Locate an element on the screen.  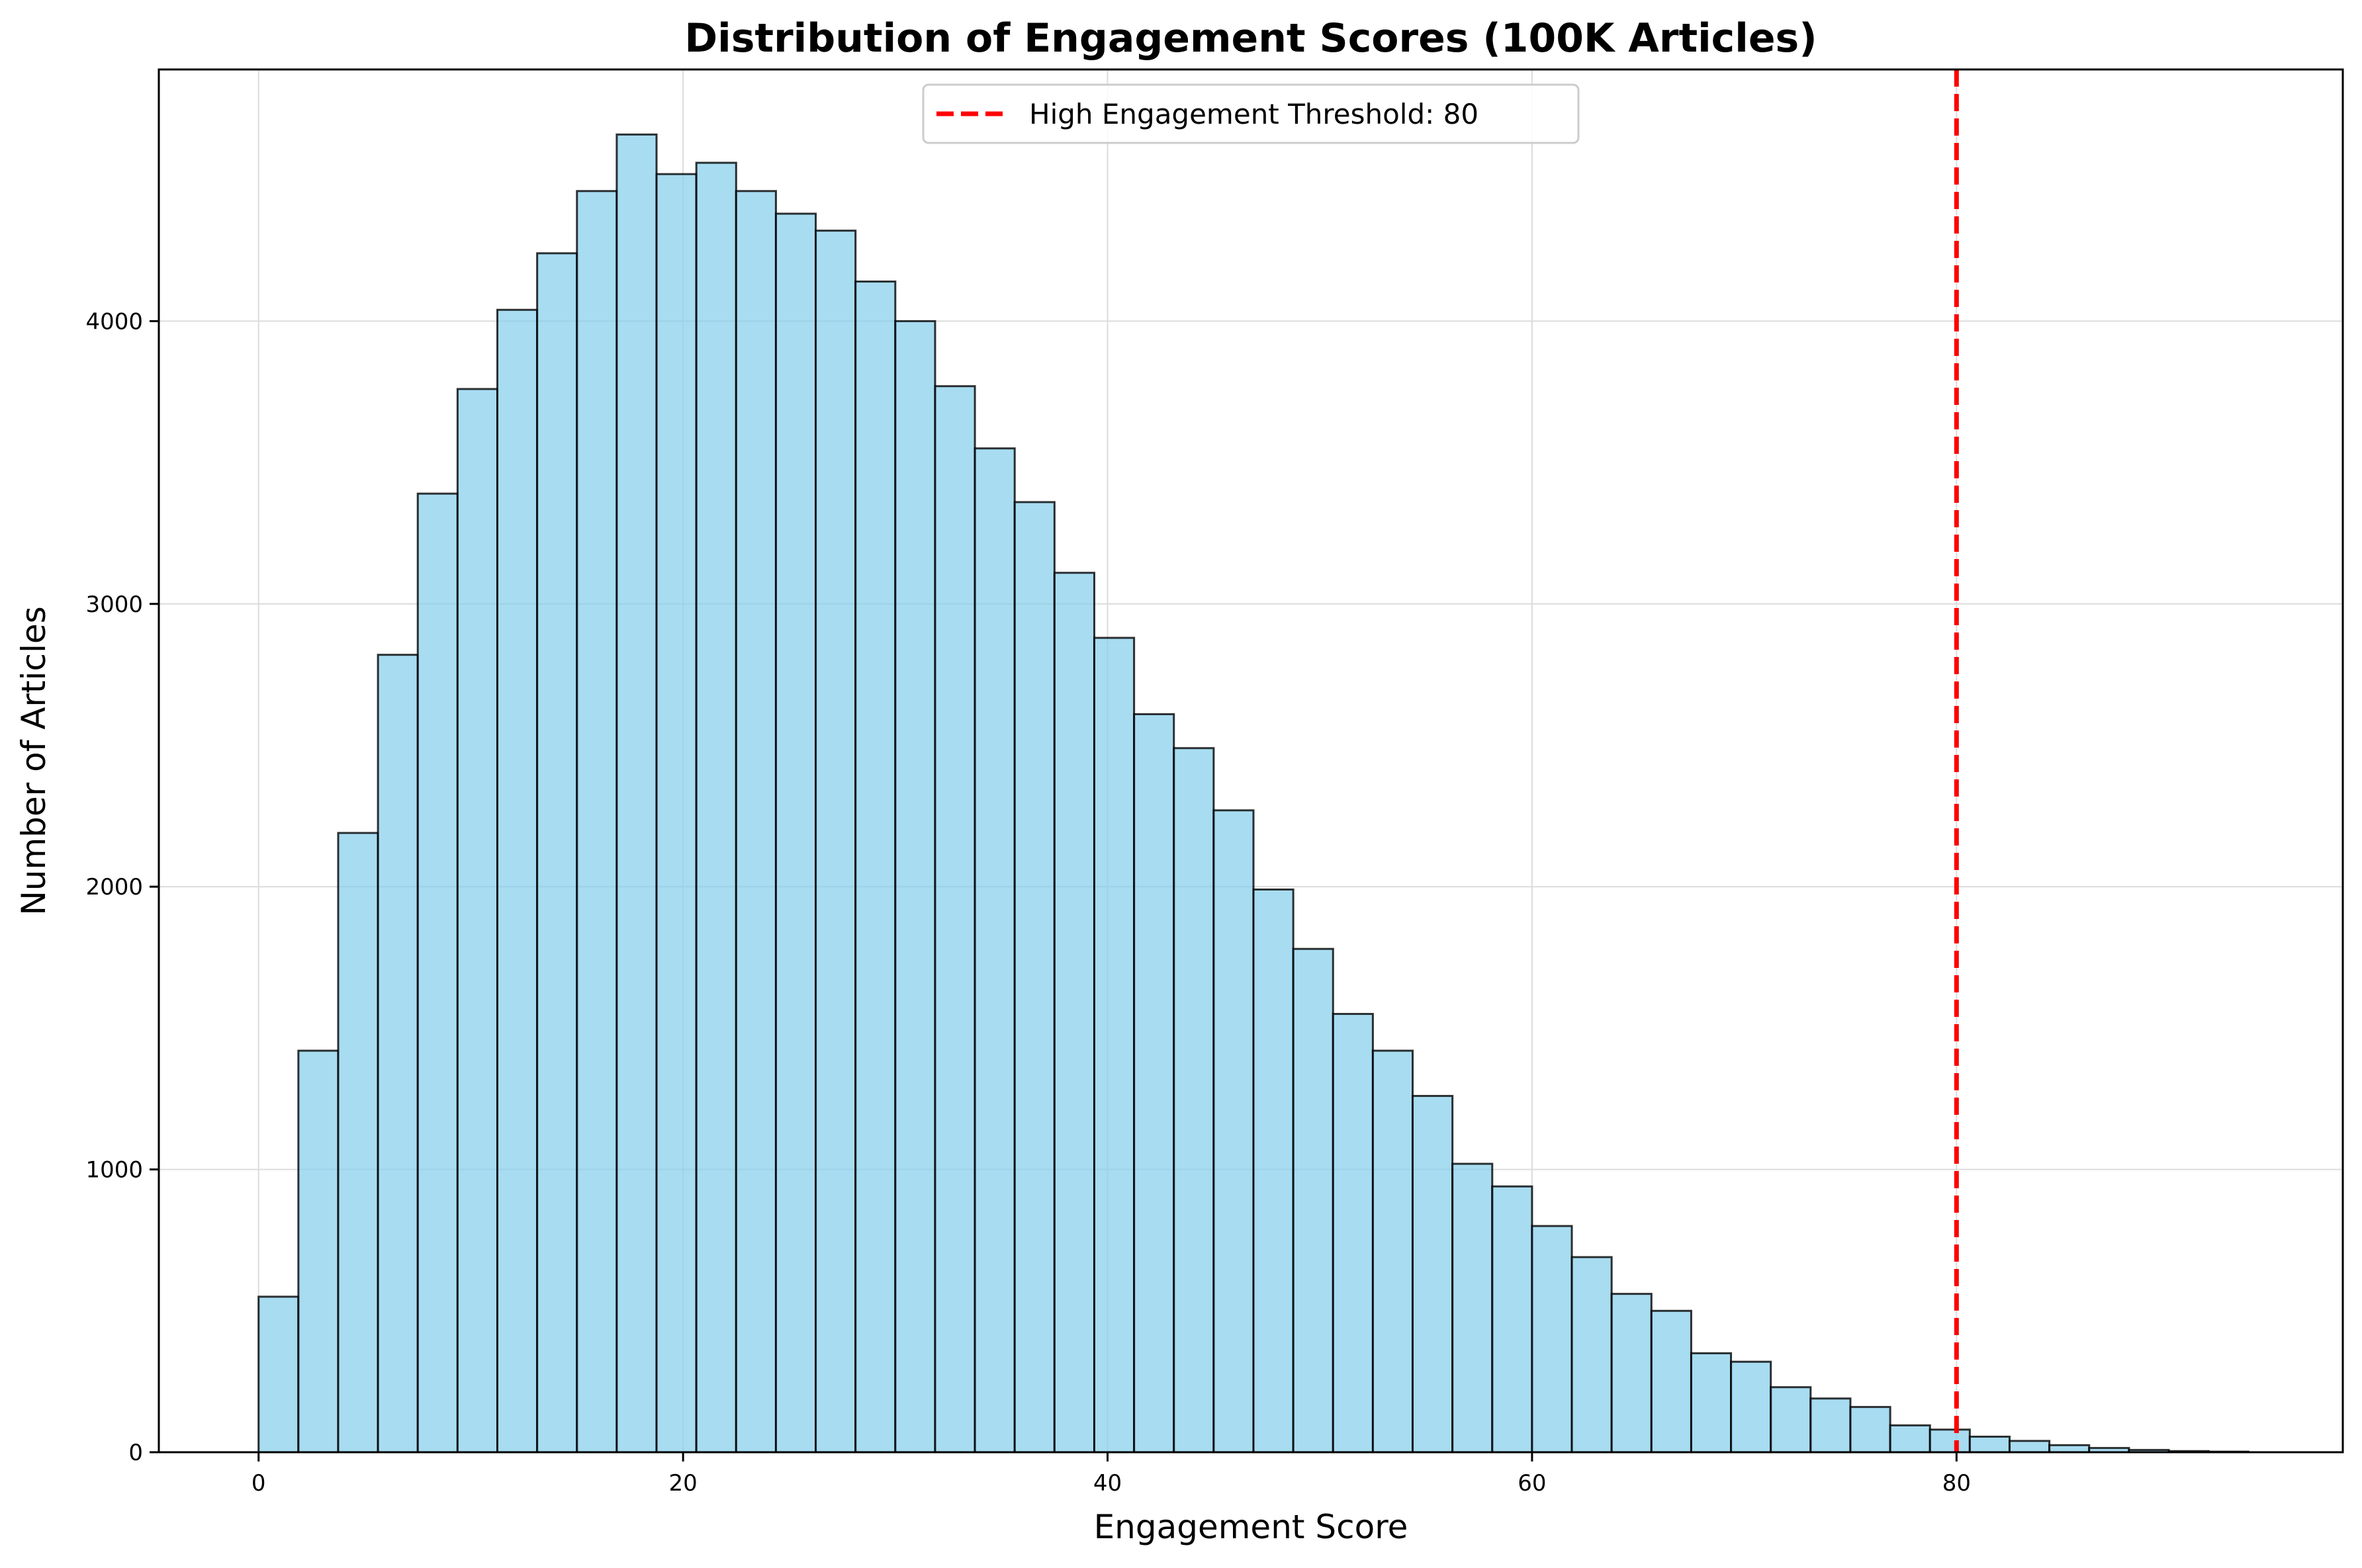
legend: High Engagement Threshold: 80 is located at coordinates (1251, 114).